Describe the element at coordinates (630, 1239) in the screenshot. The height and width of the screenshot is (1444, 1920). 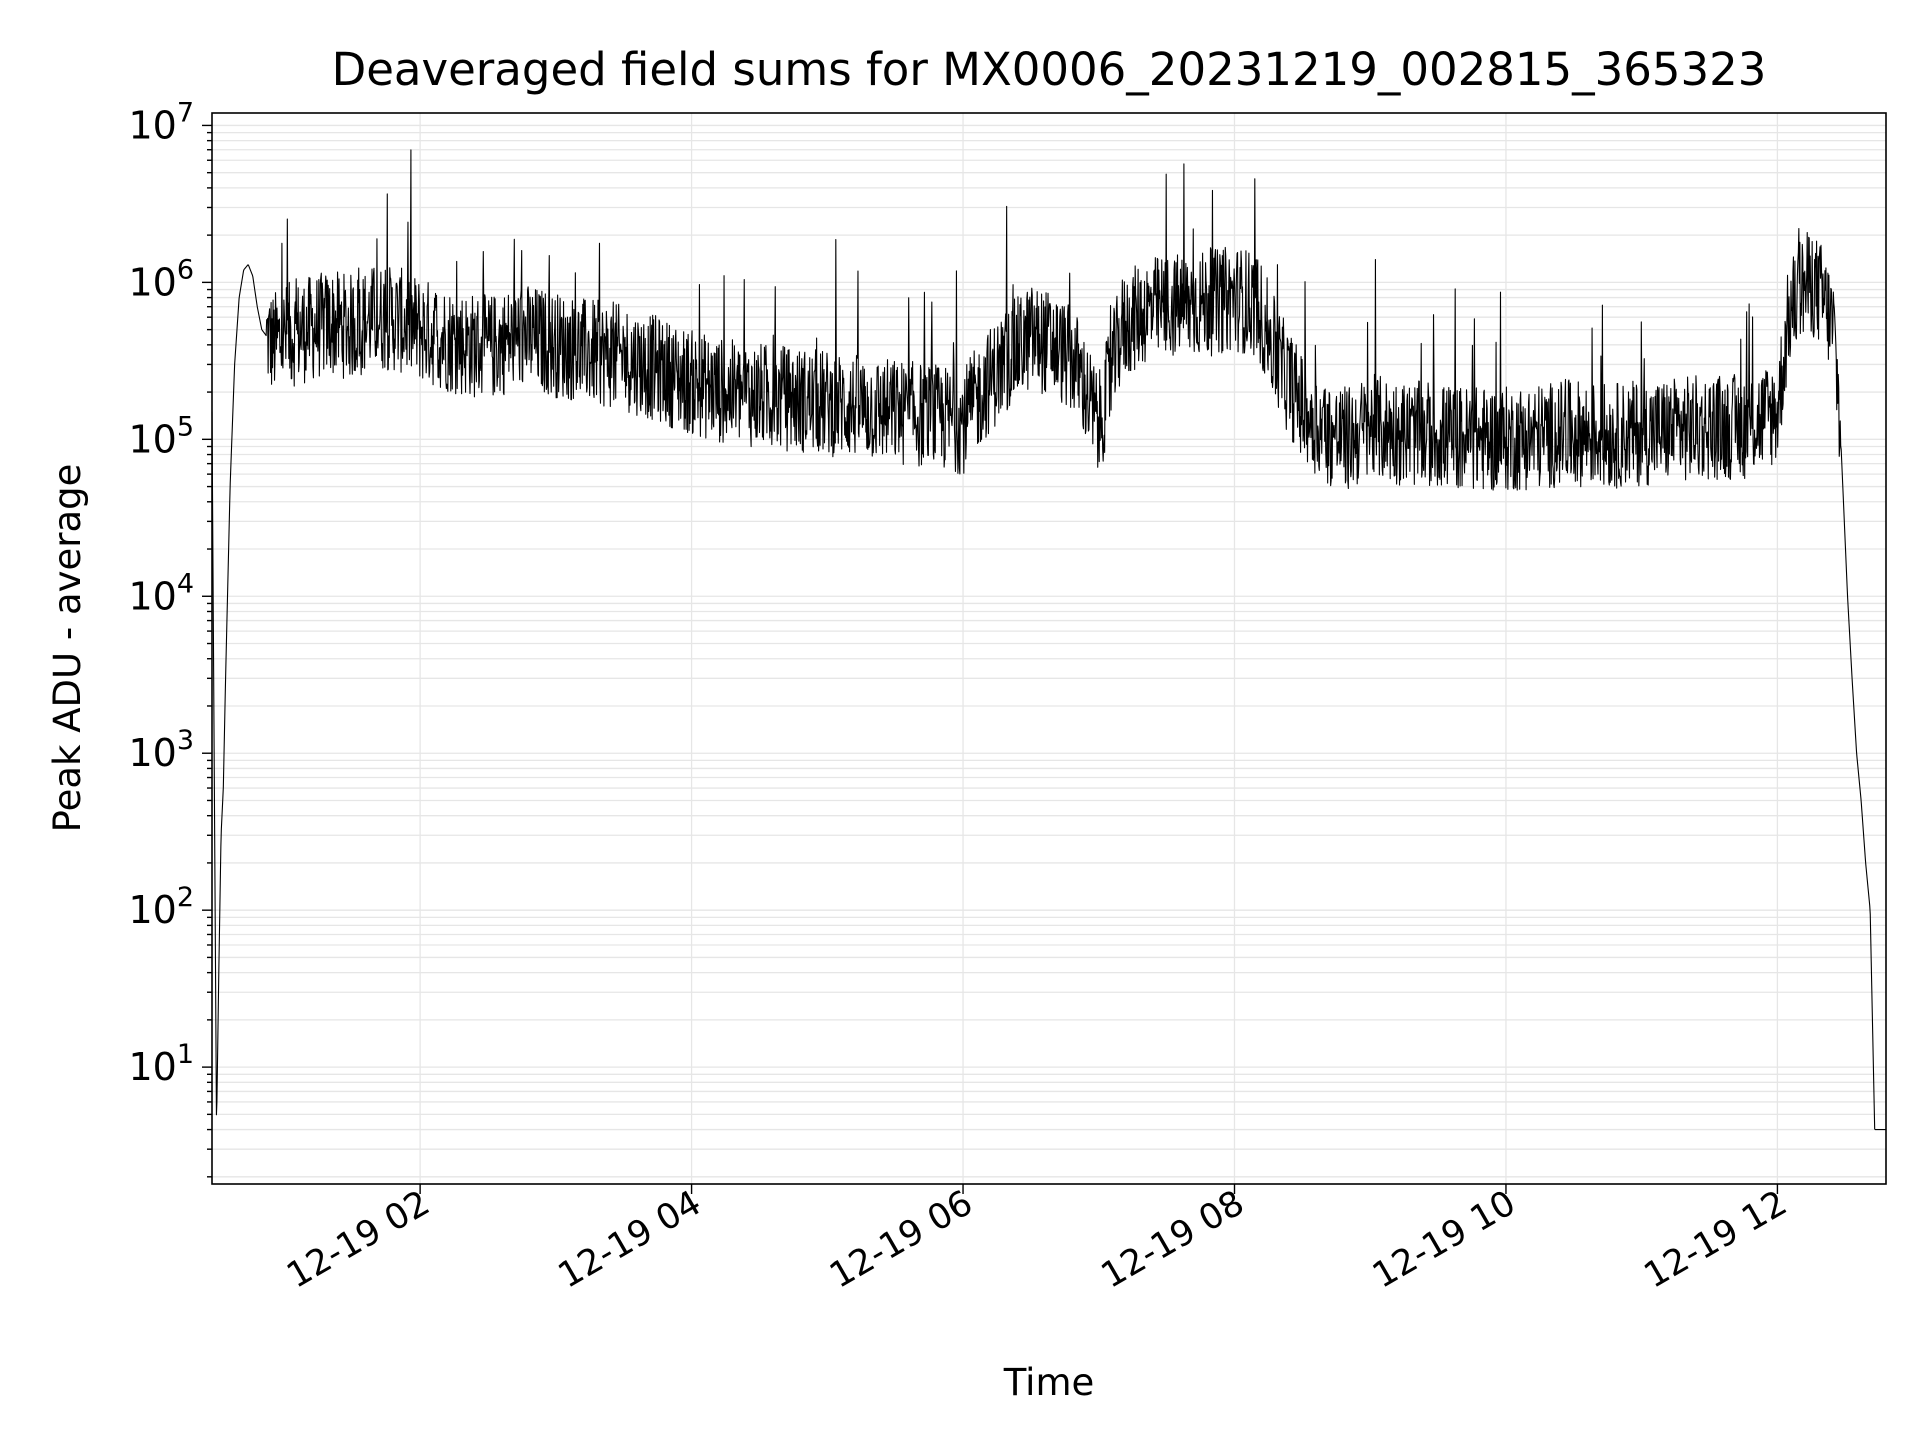
I see `x-tick-label: 12-19 04` at that location.